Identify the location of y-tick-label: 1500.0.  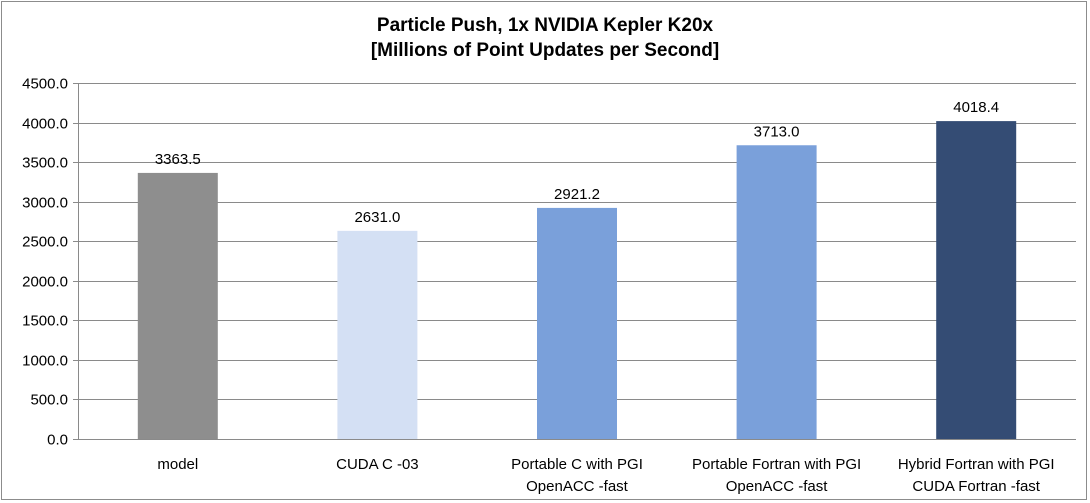
(45, 321).